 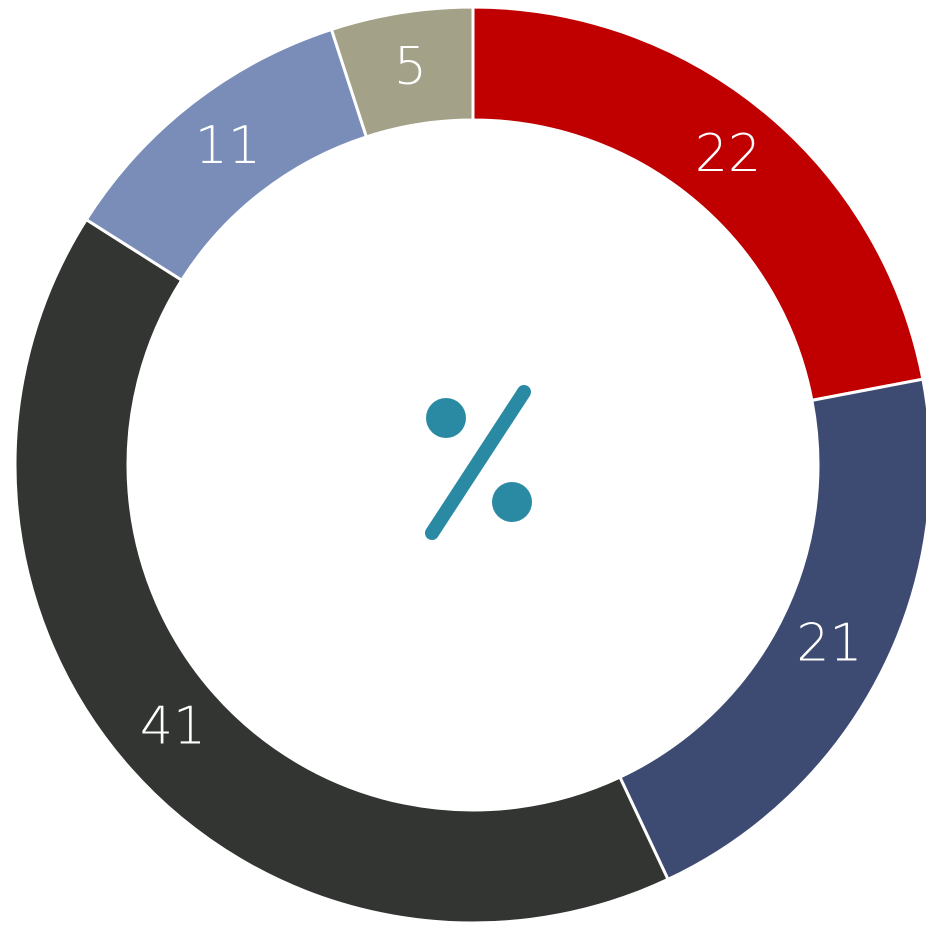 I want to click on data-label: 5, so click(x=410, y=67).